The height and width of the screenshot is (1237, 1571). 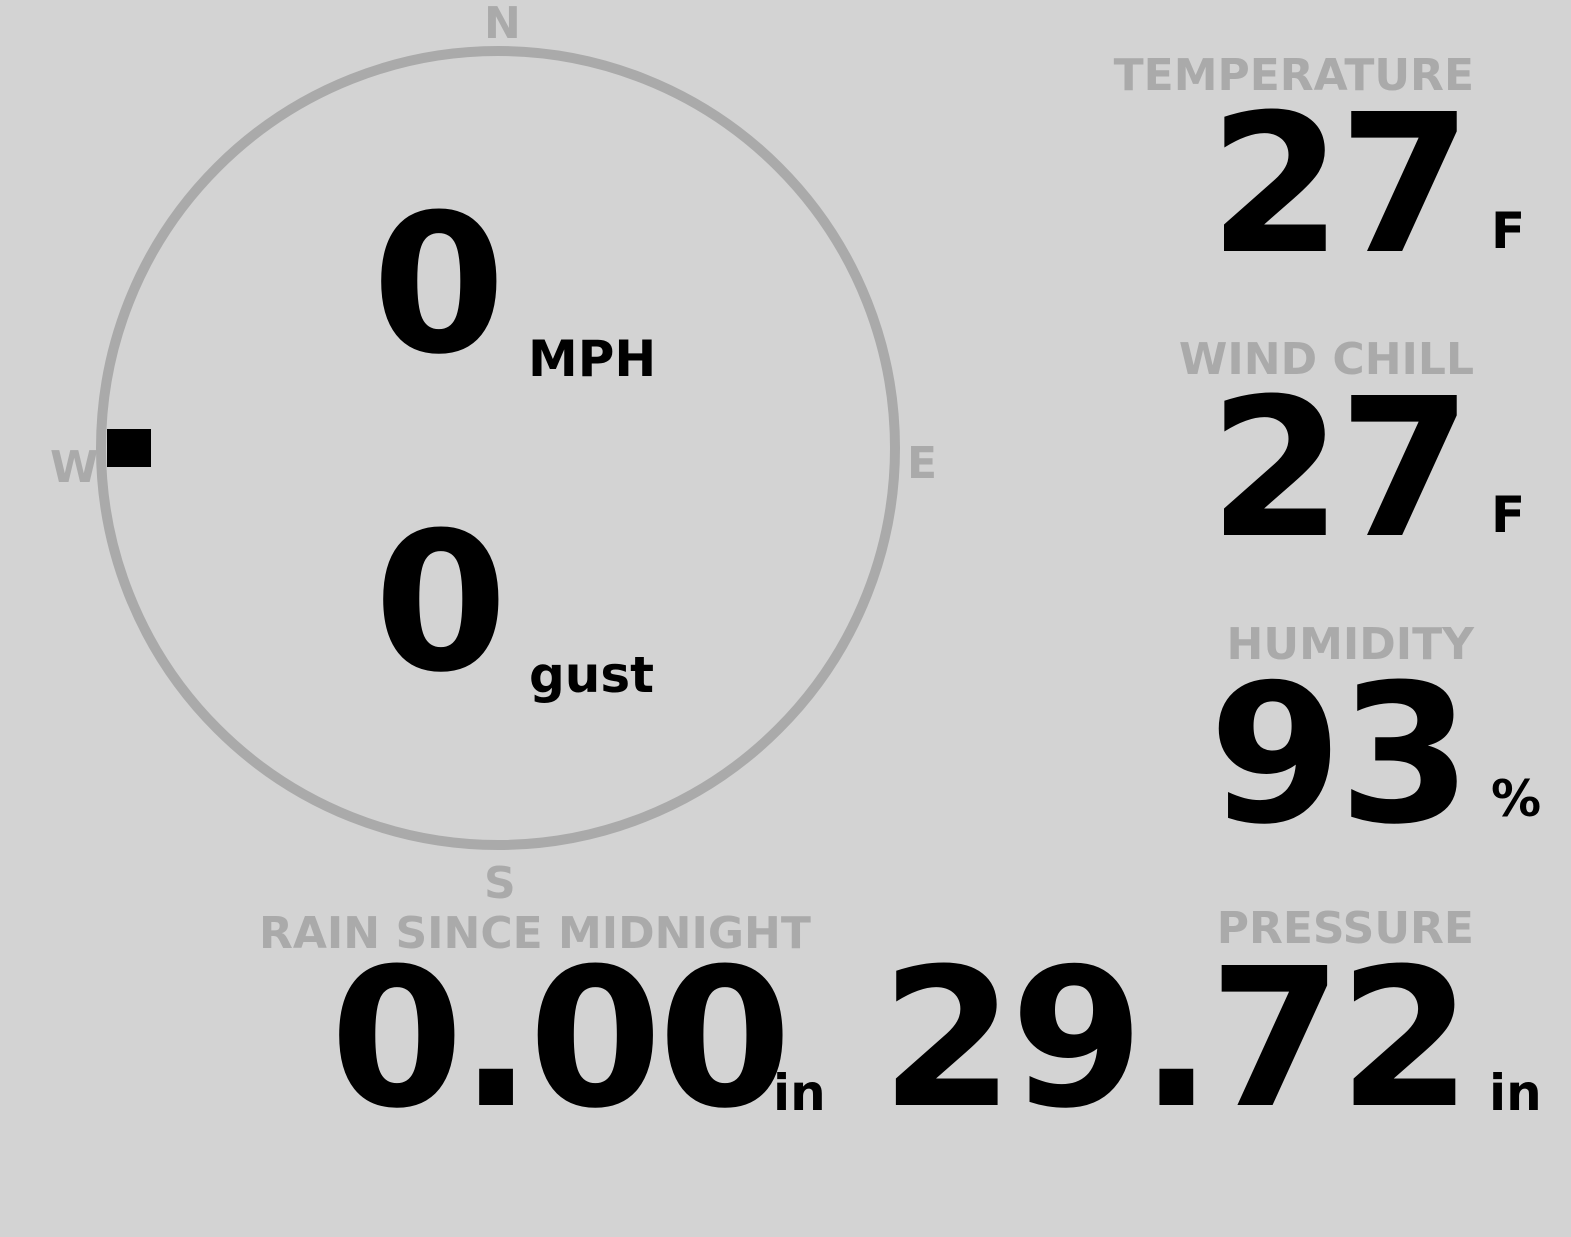 I want to click on humidity-unit: %, so click(x=1516, y=799).